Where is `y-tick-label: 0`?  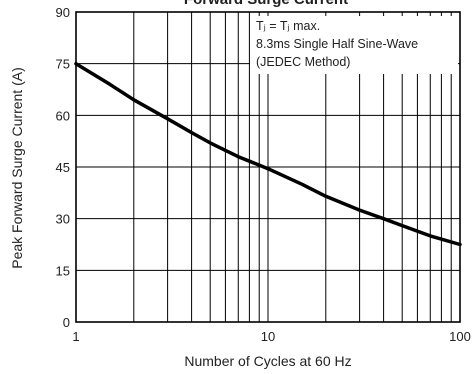
y-tick-label: 0 is located at coordinates (66, 322).